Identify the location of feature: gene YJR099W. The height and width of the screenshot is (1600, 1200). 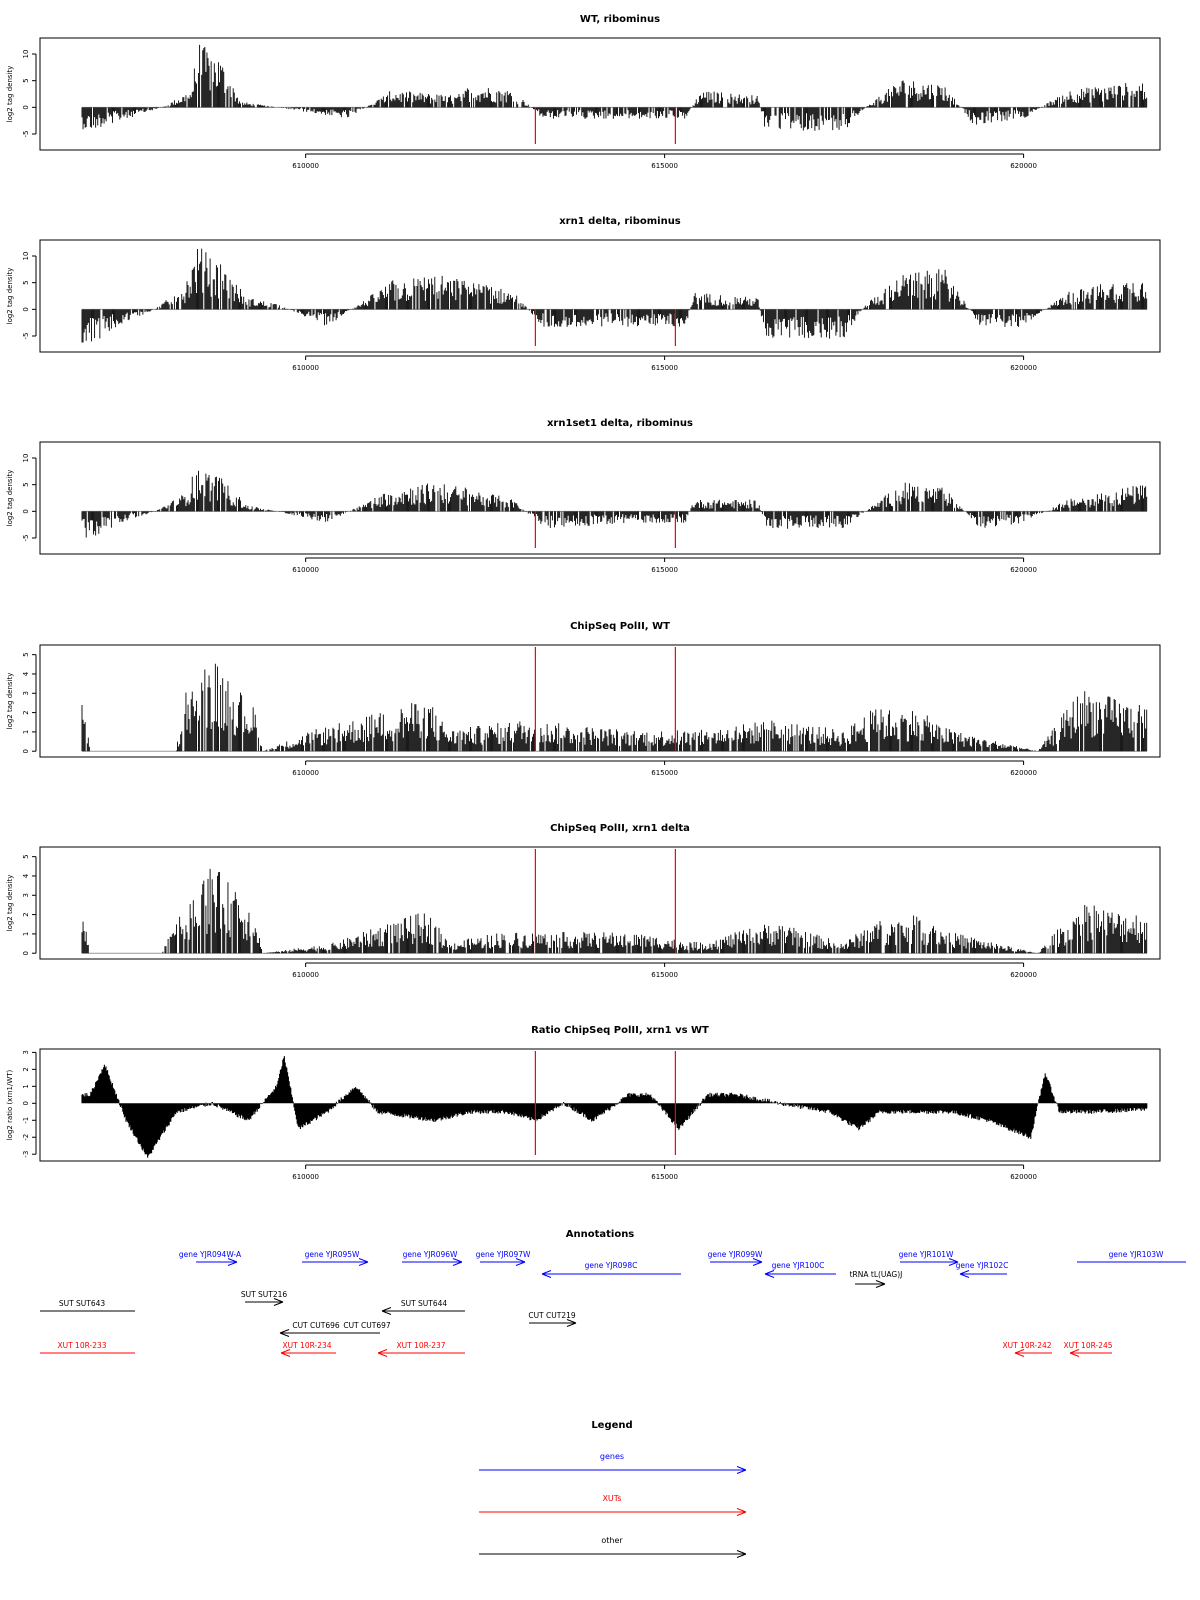
(735, 1258).